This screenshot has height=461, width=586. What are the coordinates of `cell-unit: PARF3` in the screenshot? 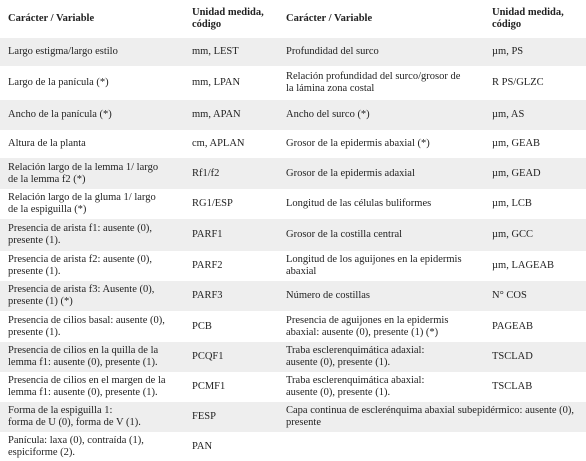 It's located at (207, 295).